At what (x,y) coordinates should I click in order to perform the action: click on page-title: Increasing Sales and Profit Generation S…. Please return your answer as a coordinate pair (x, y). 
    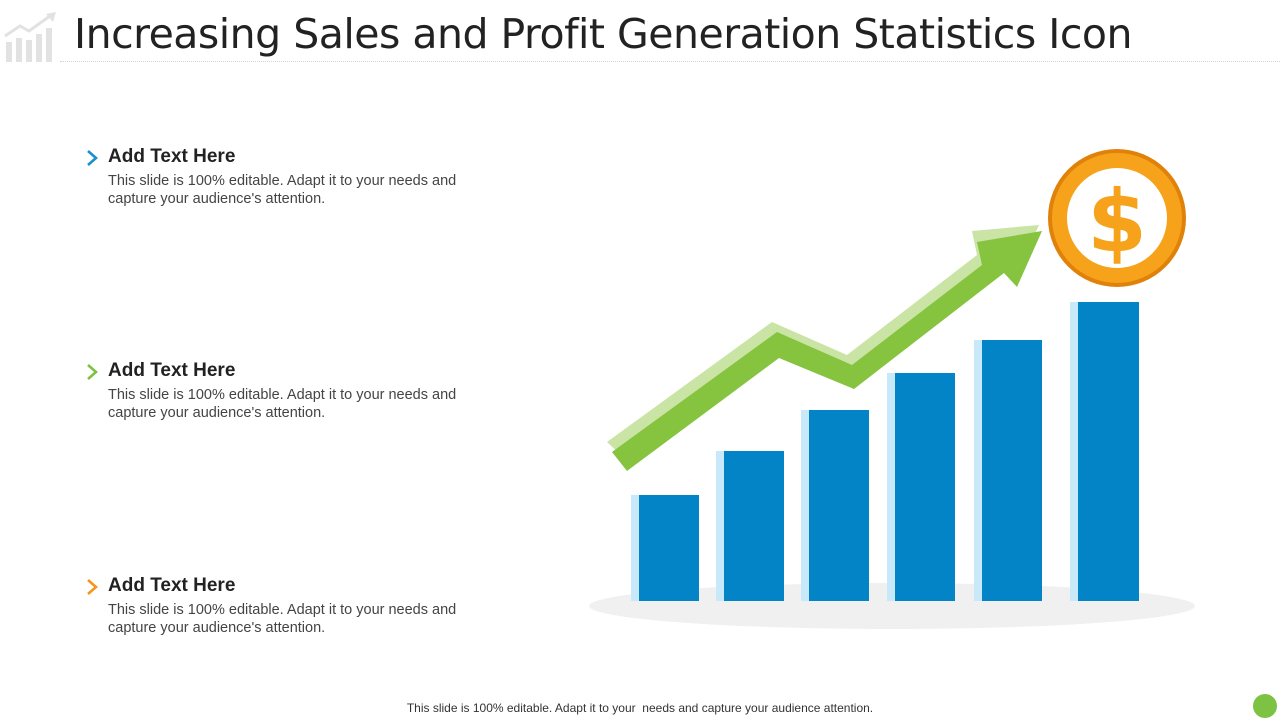
    Looking at the image, I should click on (603, 34).